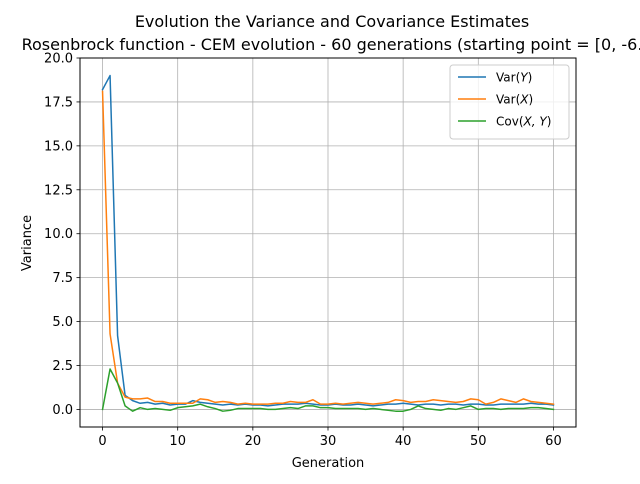 This screenshot has height=484, width=640. Describe the element at coordinates (58, 190) in the screenshot. I see `y-tick-label: 12.5` at that location.